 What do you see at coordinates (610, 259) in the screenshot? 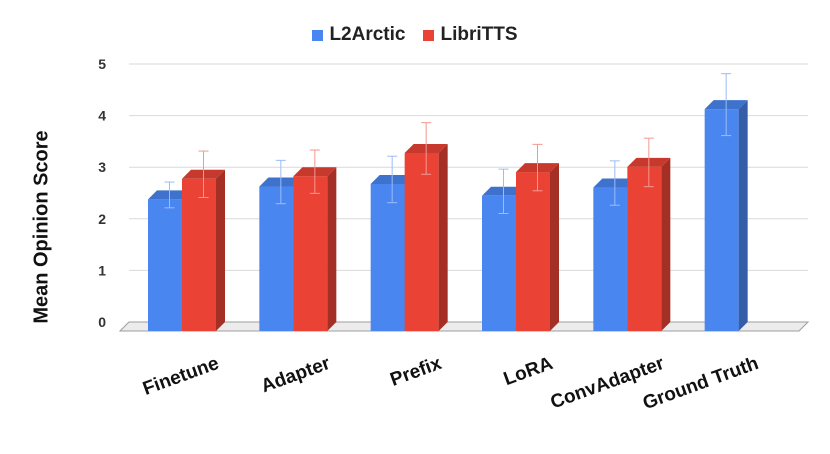
I see `bar-l2arctic-convadapter` at bounding box center [610, 259].